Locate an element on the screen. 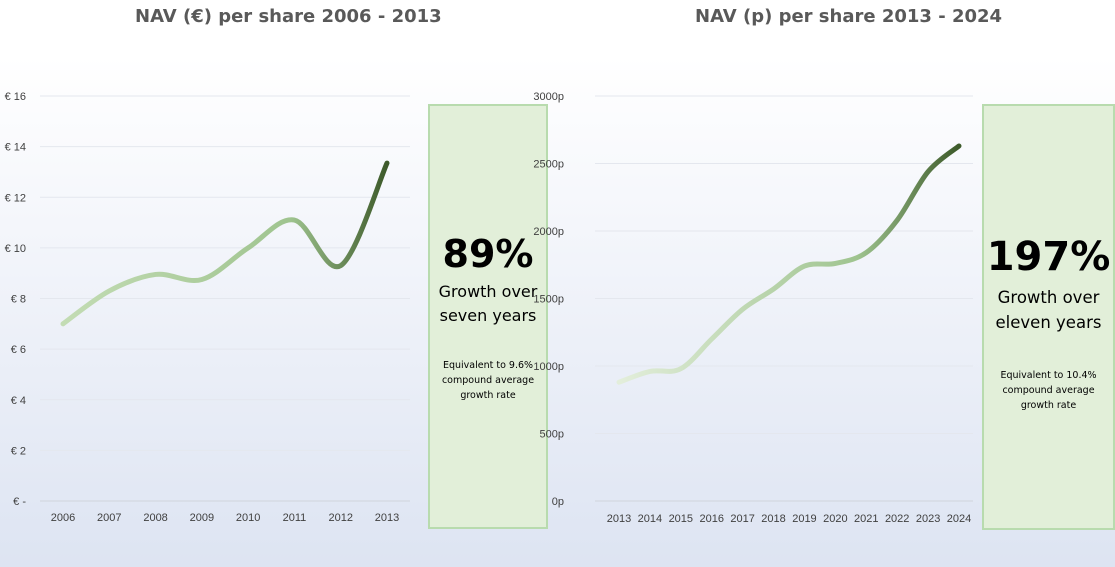  x-tick-label: 2019 is located at coordinates (804, 519).